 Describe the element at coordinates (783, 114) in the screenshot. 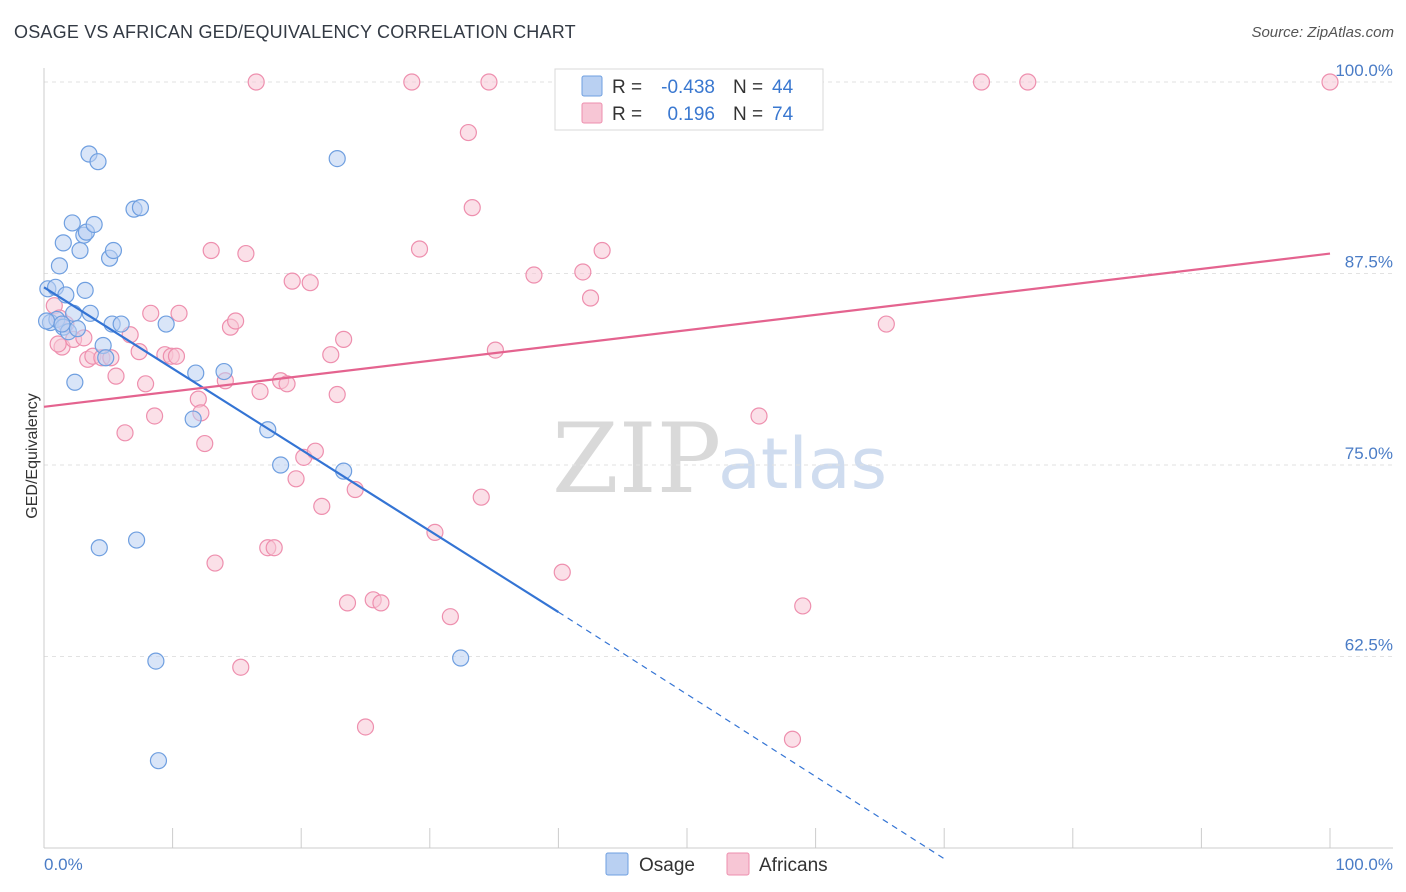

I see `africans-n-value: 74` at that location.